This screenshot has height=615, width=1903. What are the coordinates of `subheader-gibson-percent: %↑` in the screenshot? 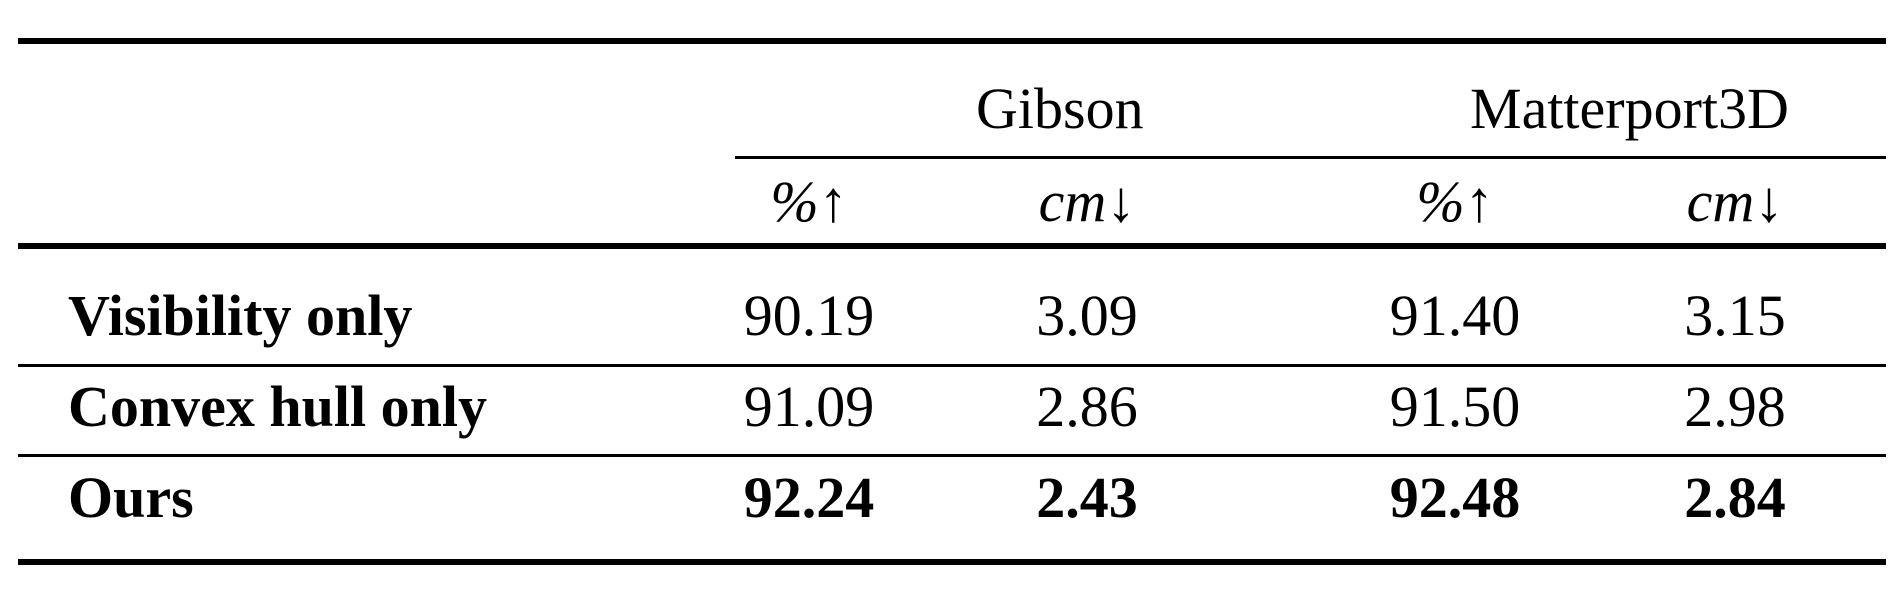 It's located at (809, 201).